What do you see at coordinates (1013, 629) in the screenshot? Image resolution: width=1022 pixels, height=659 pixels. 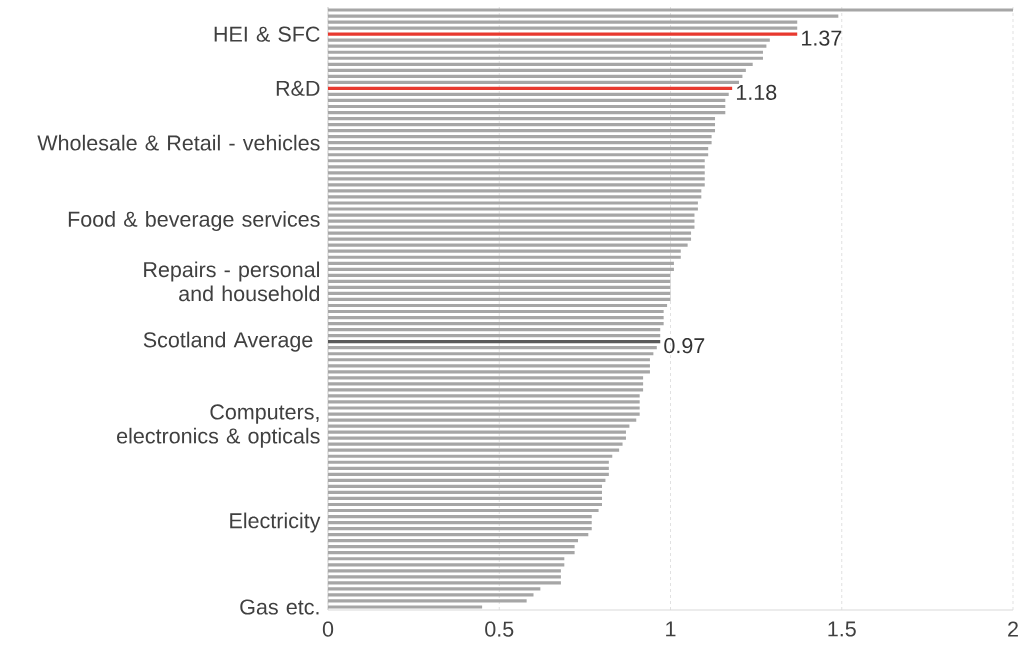 I see `x-tick-label: 2` at bounding box center [1013, 629].